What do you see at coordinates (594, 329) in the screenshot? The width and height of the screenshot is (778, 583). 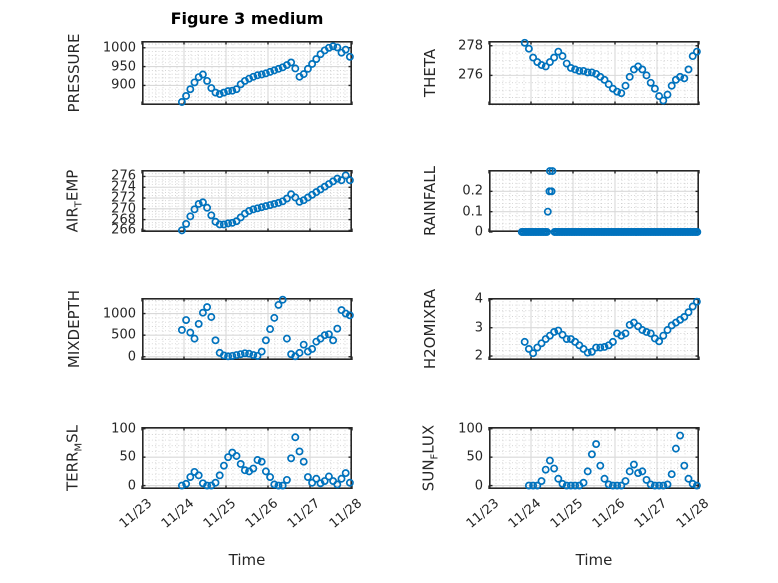 I see `subplot-h2omixra-plot` at bounding box center [594, 329].